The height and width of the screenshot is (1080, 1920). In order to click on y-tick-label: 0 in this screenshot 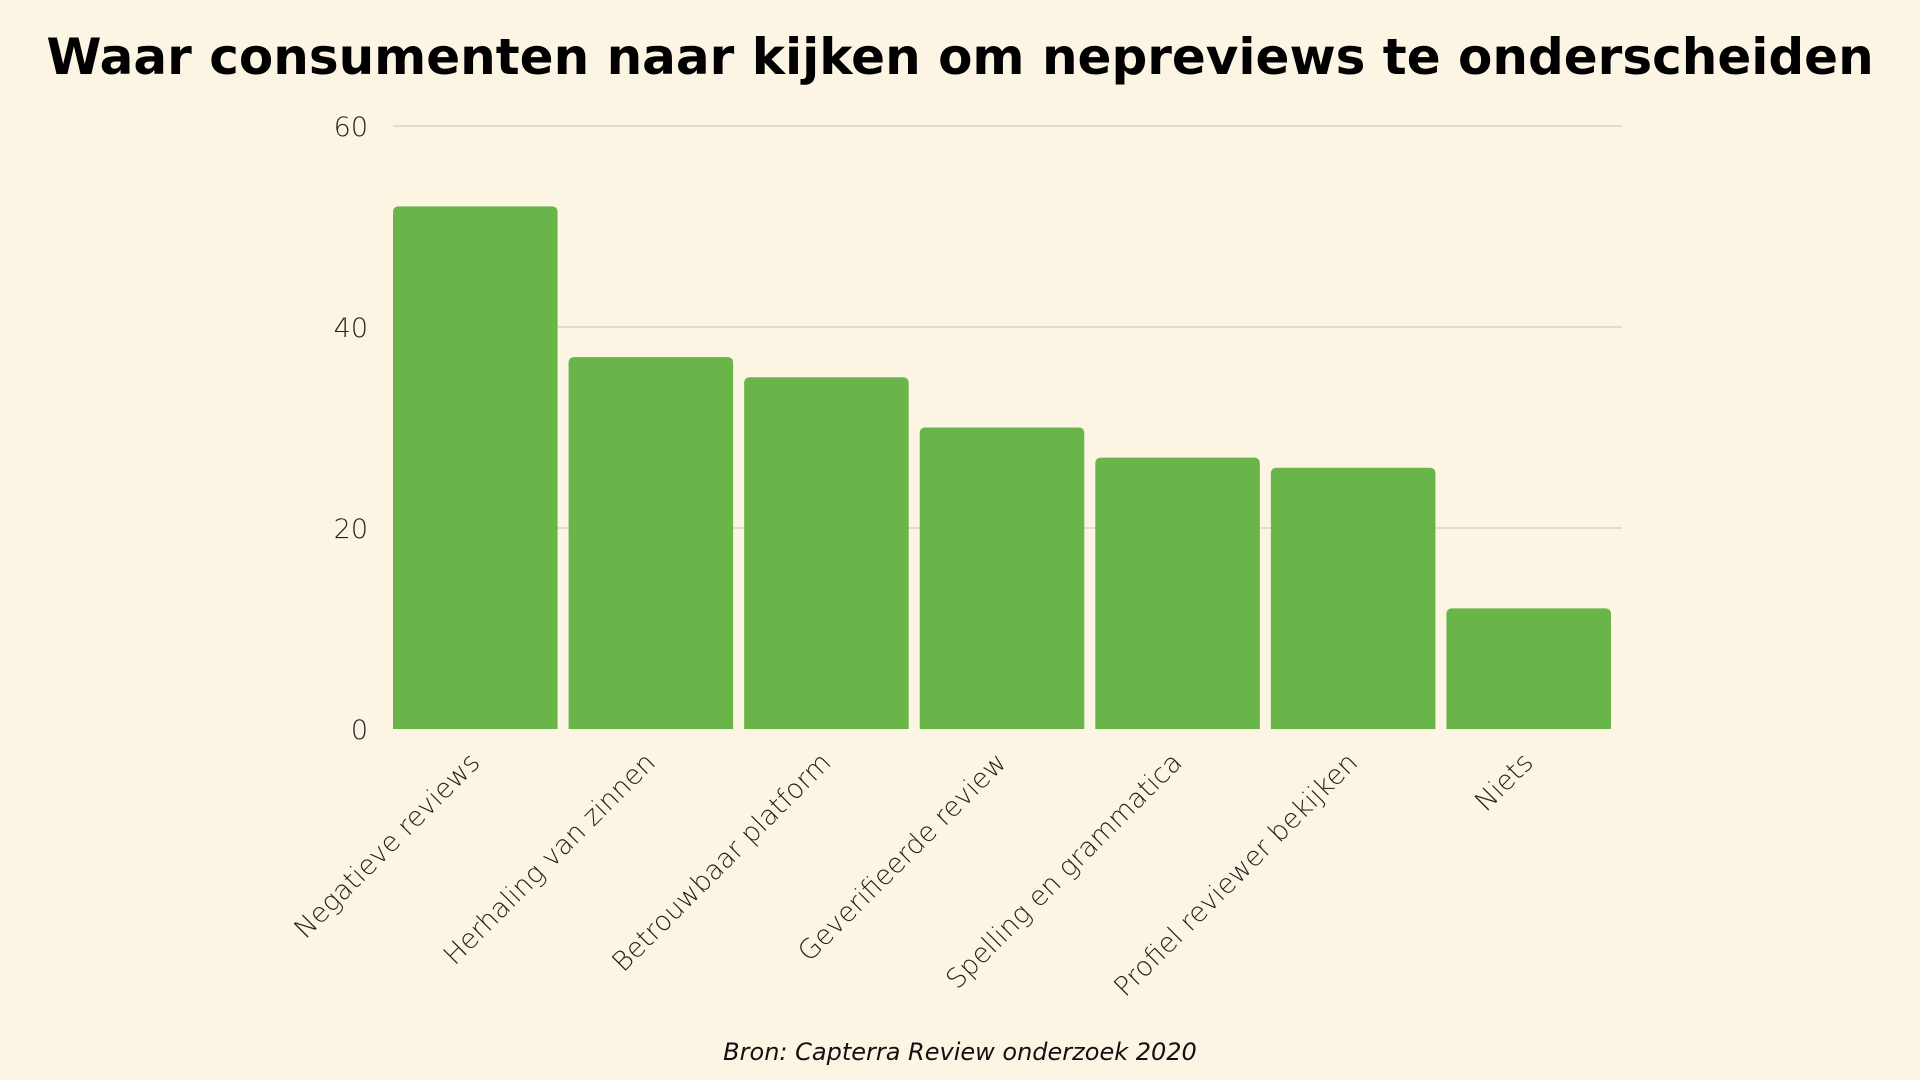, I will do `click(359, 730)`.